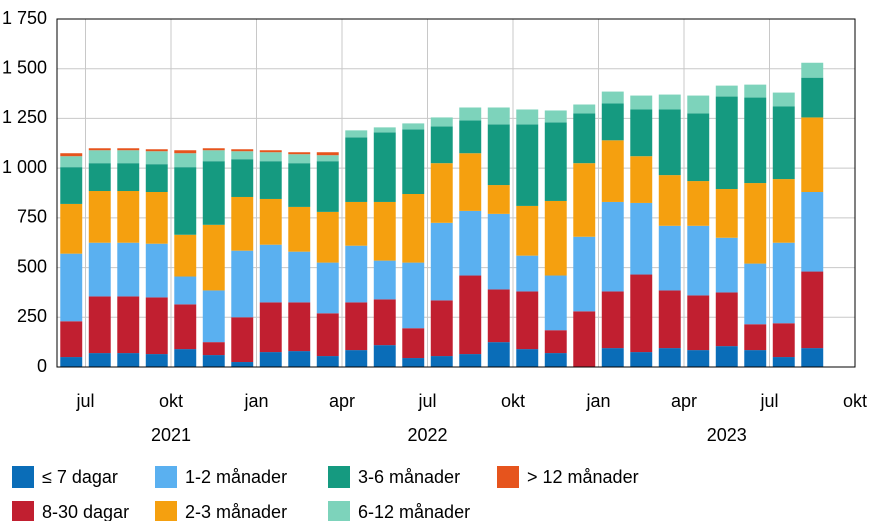 The height and width of the screenshot is (521, 876). Describe the element at coordinates (583, 477) in the screenshot. I see `legend-label: > 12 månader` at that location.